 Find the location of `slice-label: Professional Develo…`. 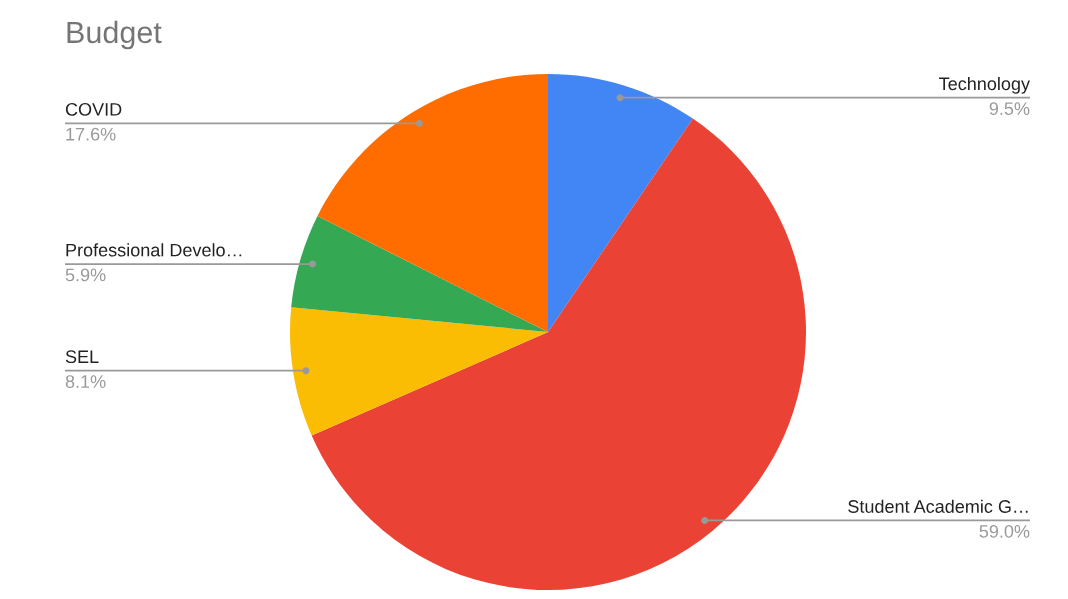

slice-label: Professional Develo… is located at coordinates (154, 250).